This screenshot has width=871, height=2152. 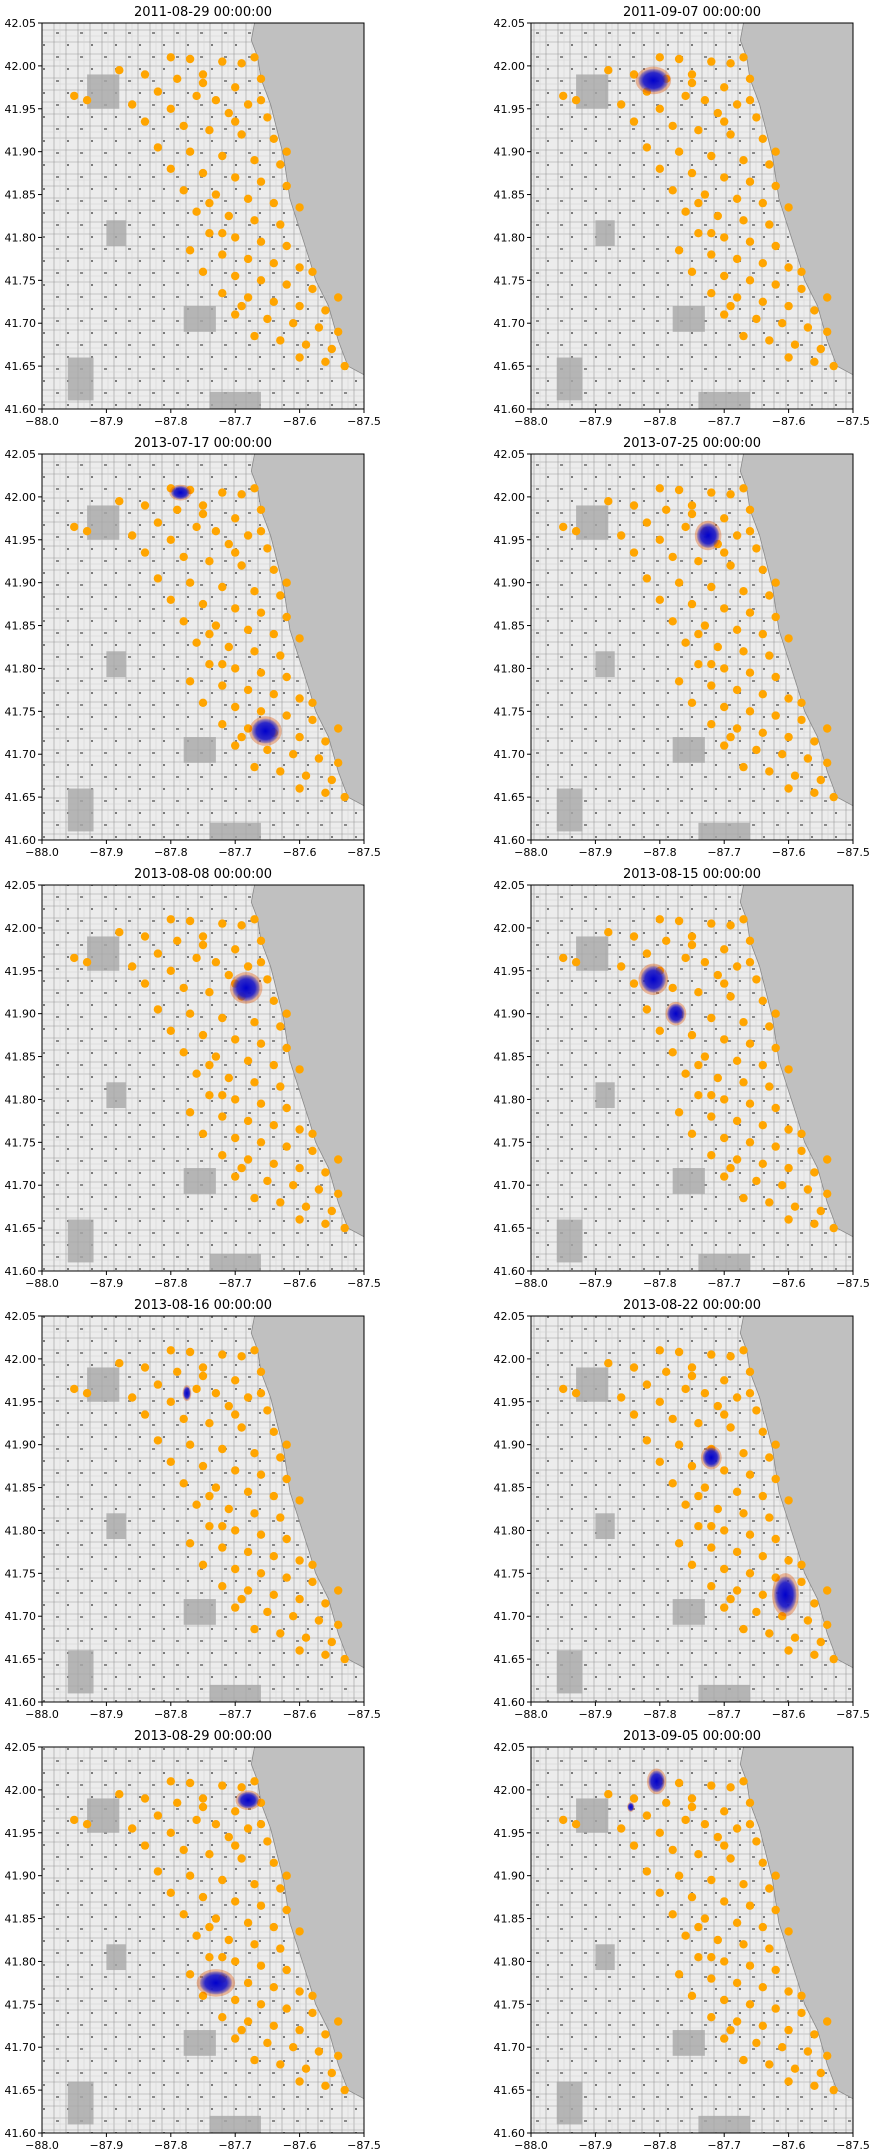 What do you see at coordinates (531, 1283) in the screenshot?
I see `x-tick-label: −88.0` at bounding box center [531, 1283].